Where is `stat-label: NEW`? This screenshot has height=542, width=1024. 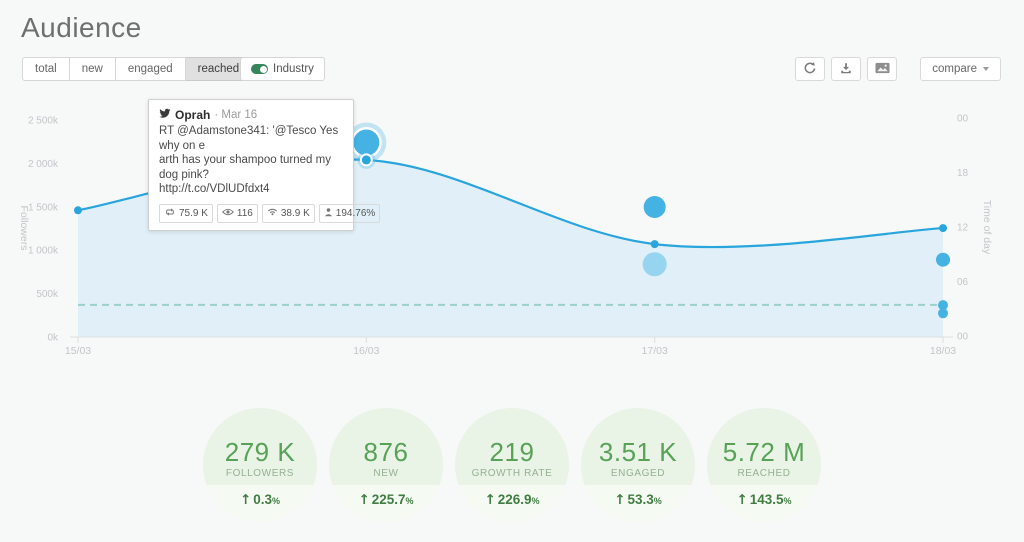
stat-label: NEW is located at coordinates (386, 473).